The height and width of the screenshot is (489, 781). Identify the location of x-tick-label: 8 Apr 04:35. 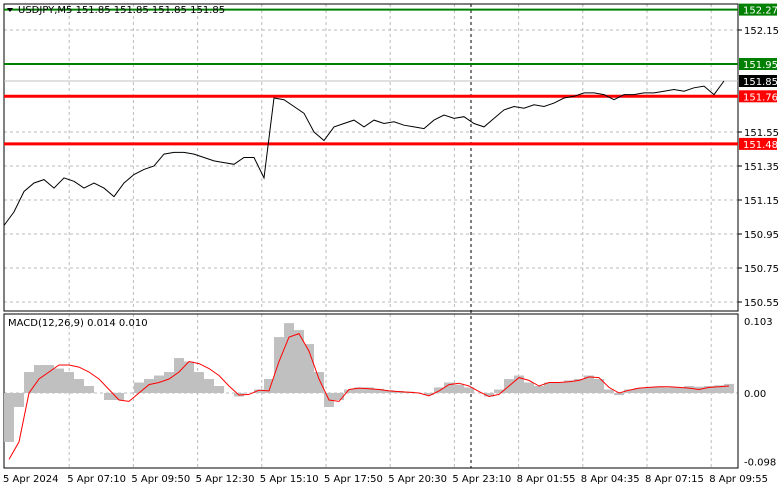
(610, 479).